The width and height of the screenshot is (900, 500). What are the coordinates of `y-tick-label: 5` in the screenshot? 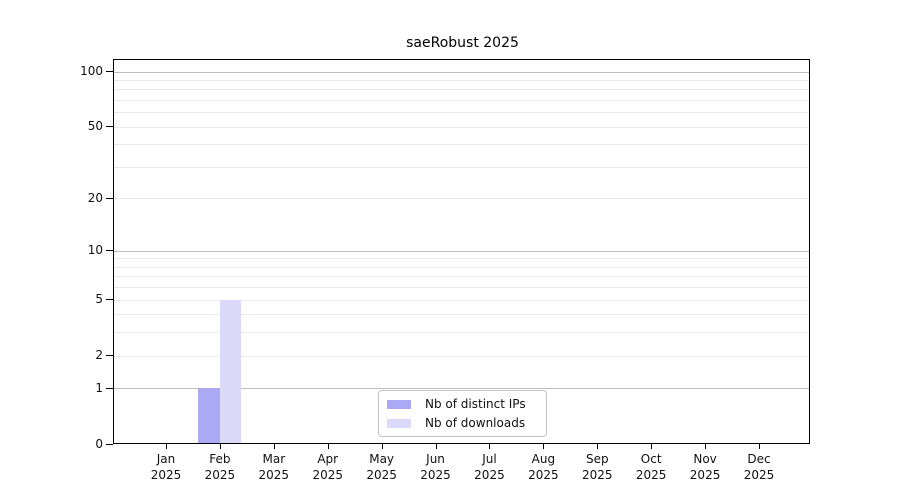 It's located at (99, 299).